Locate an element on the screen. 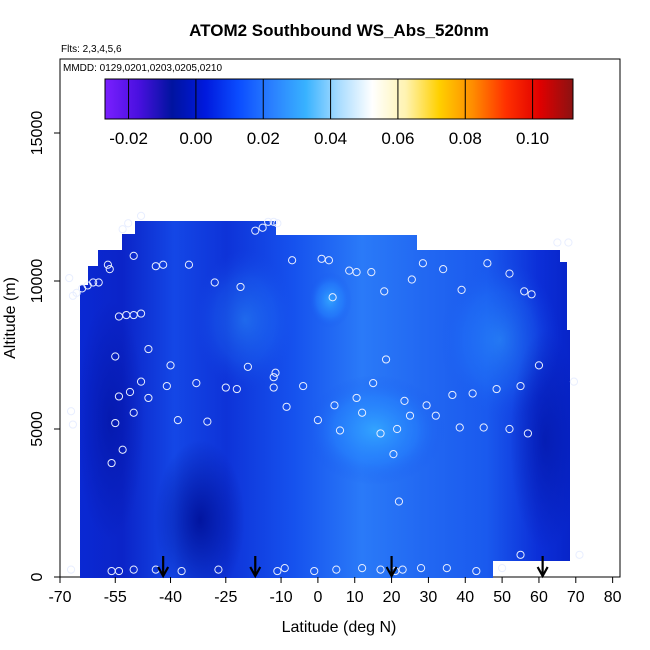 The width and height of the screenshot is (650, 650). y-tick-label: 5000 is located at coordinates (37, 429).